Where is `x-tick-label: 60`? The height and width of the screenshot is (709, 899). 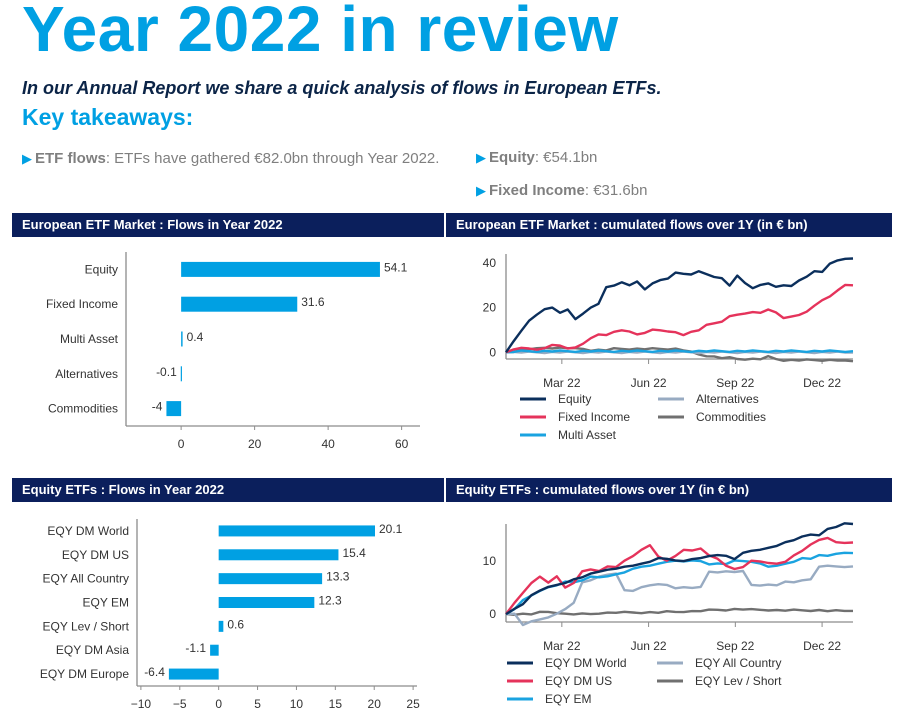 x-tick-label: 60 is located at coordinates (402, 444).